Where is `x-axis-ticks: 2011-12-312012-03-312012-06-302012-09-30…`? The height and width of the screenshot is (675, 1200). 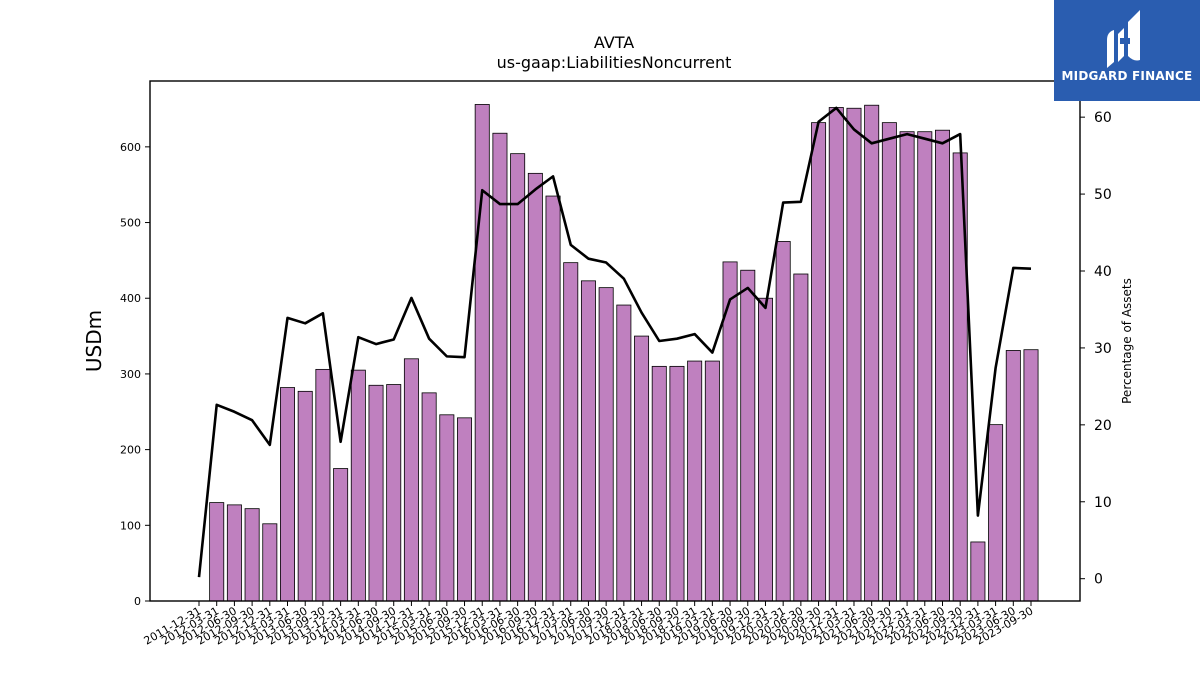 x-axis-ticks: 2011-12-312012-03-312012-06-302012-09-30… is located at coordinates (589, 624).